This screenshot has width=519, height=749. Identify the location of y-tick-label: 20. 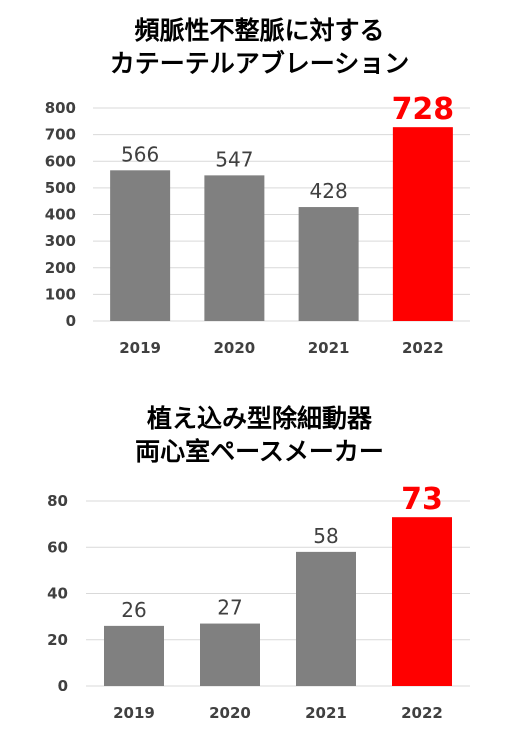
(57, 640).